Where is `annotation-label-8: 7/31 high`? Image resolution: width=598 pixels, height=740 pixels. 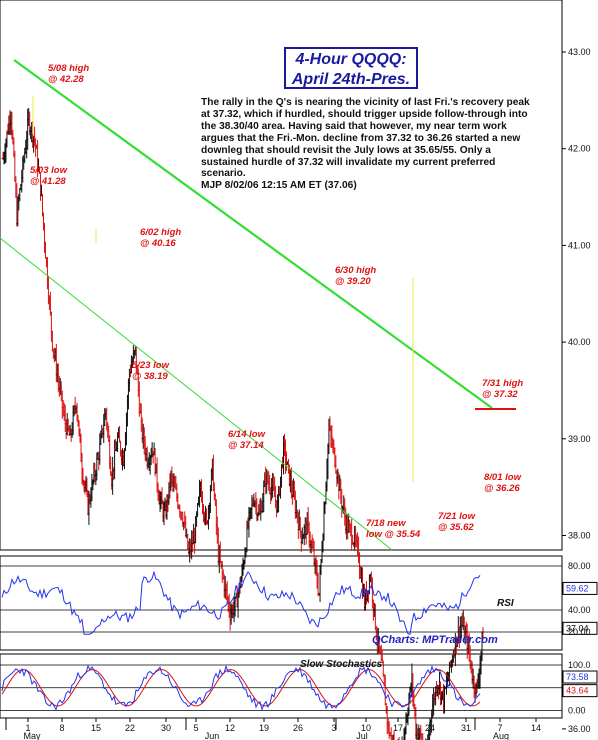
annotation-label-8: 7/31 high is located at coordinates (502, 383).